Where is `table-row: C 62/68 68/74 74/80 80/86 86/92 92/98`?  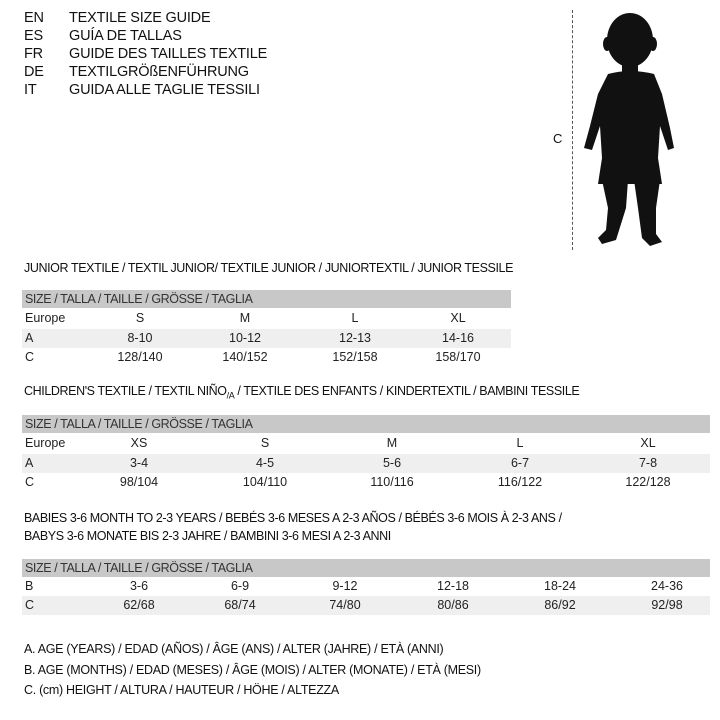
table-row: C 62/68 68/74 74/80 80/86 86/92 92/98 is located at coordinates (366, 605).